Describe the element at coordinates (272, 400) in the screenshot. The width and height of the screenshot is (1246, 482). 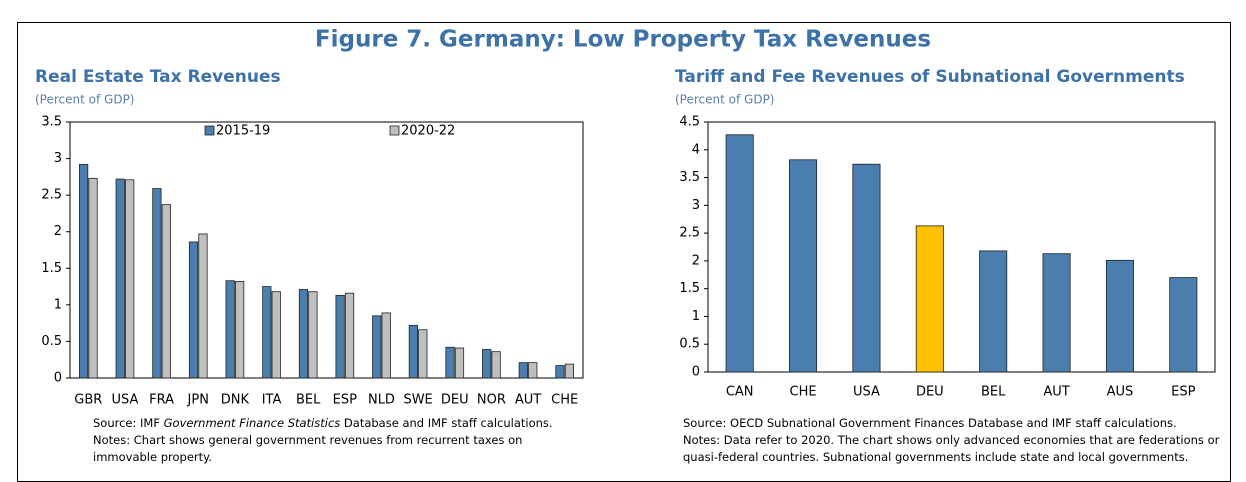
I see `x-tick-label: ITA` at that location.